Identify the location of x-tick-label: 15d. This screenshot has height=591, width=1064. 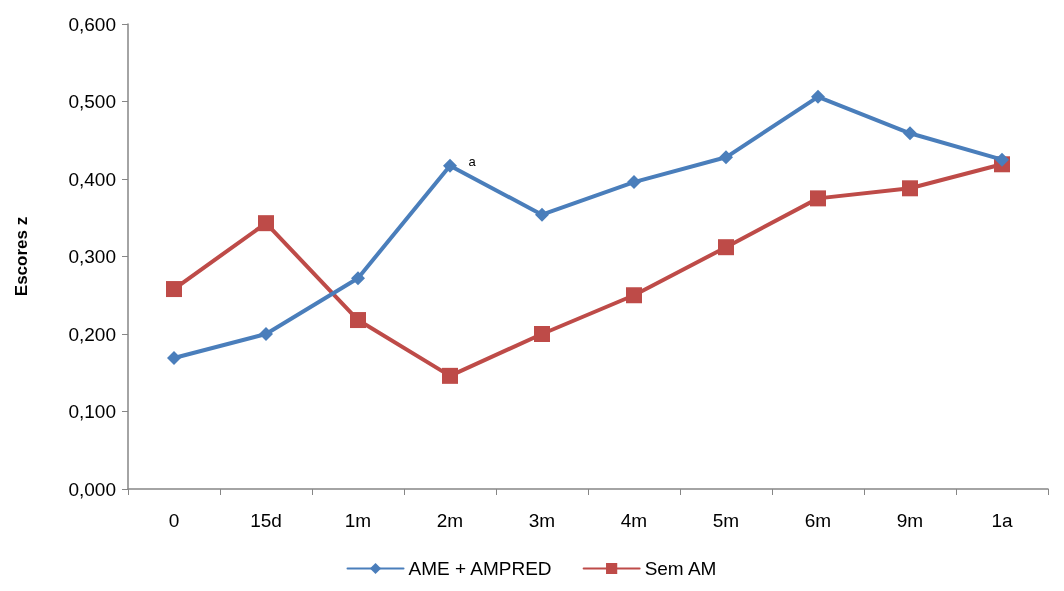
(266, 520).